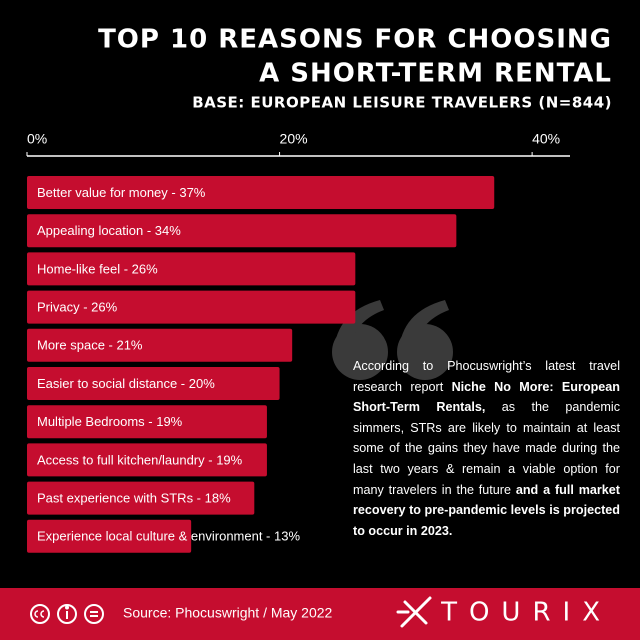 The width and height of the screenshot is (640, 640). What do you see at coordinates (126, 383) in the screenshot?
I see `bar-label: Easier to social distance - 20%` at bounding box center [126, 383].